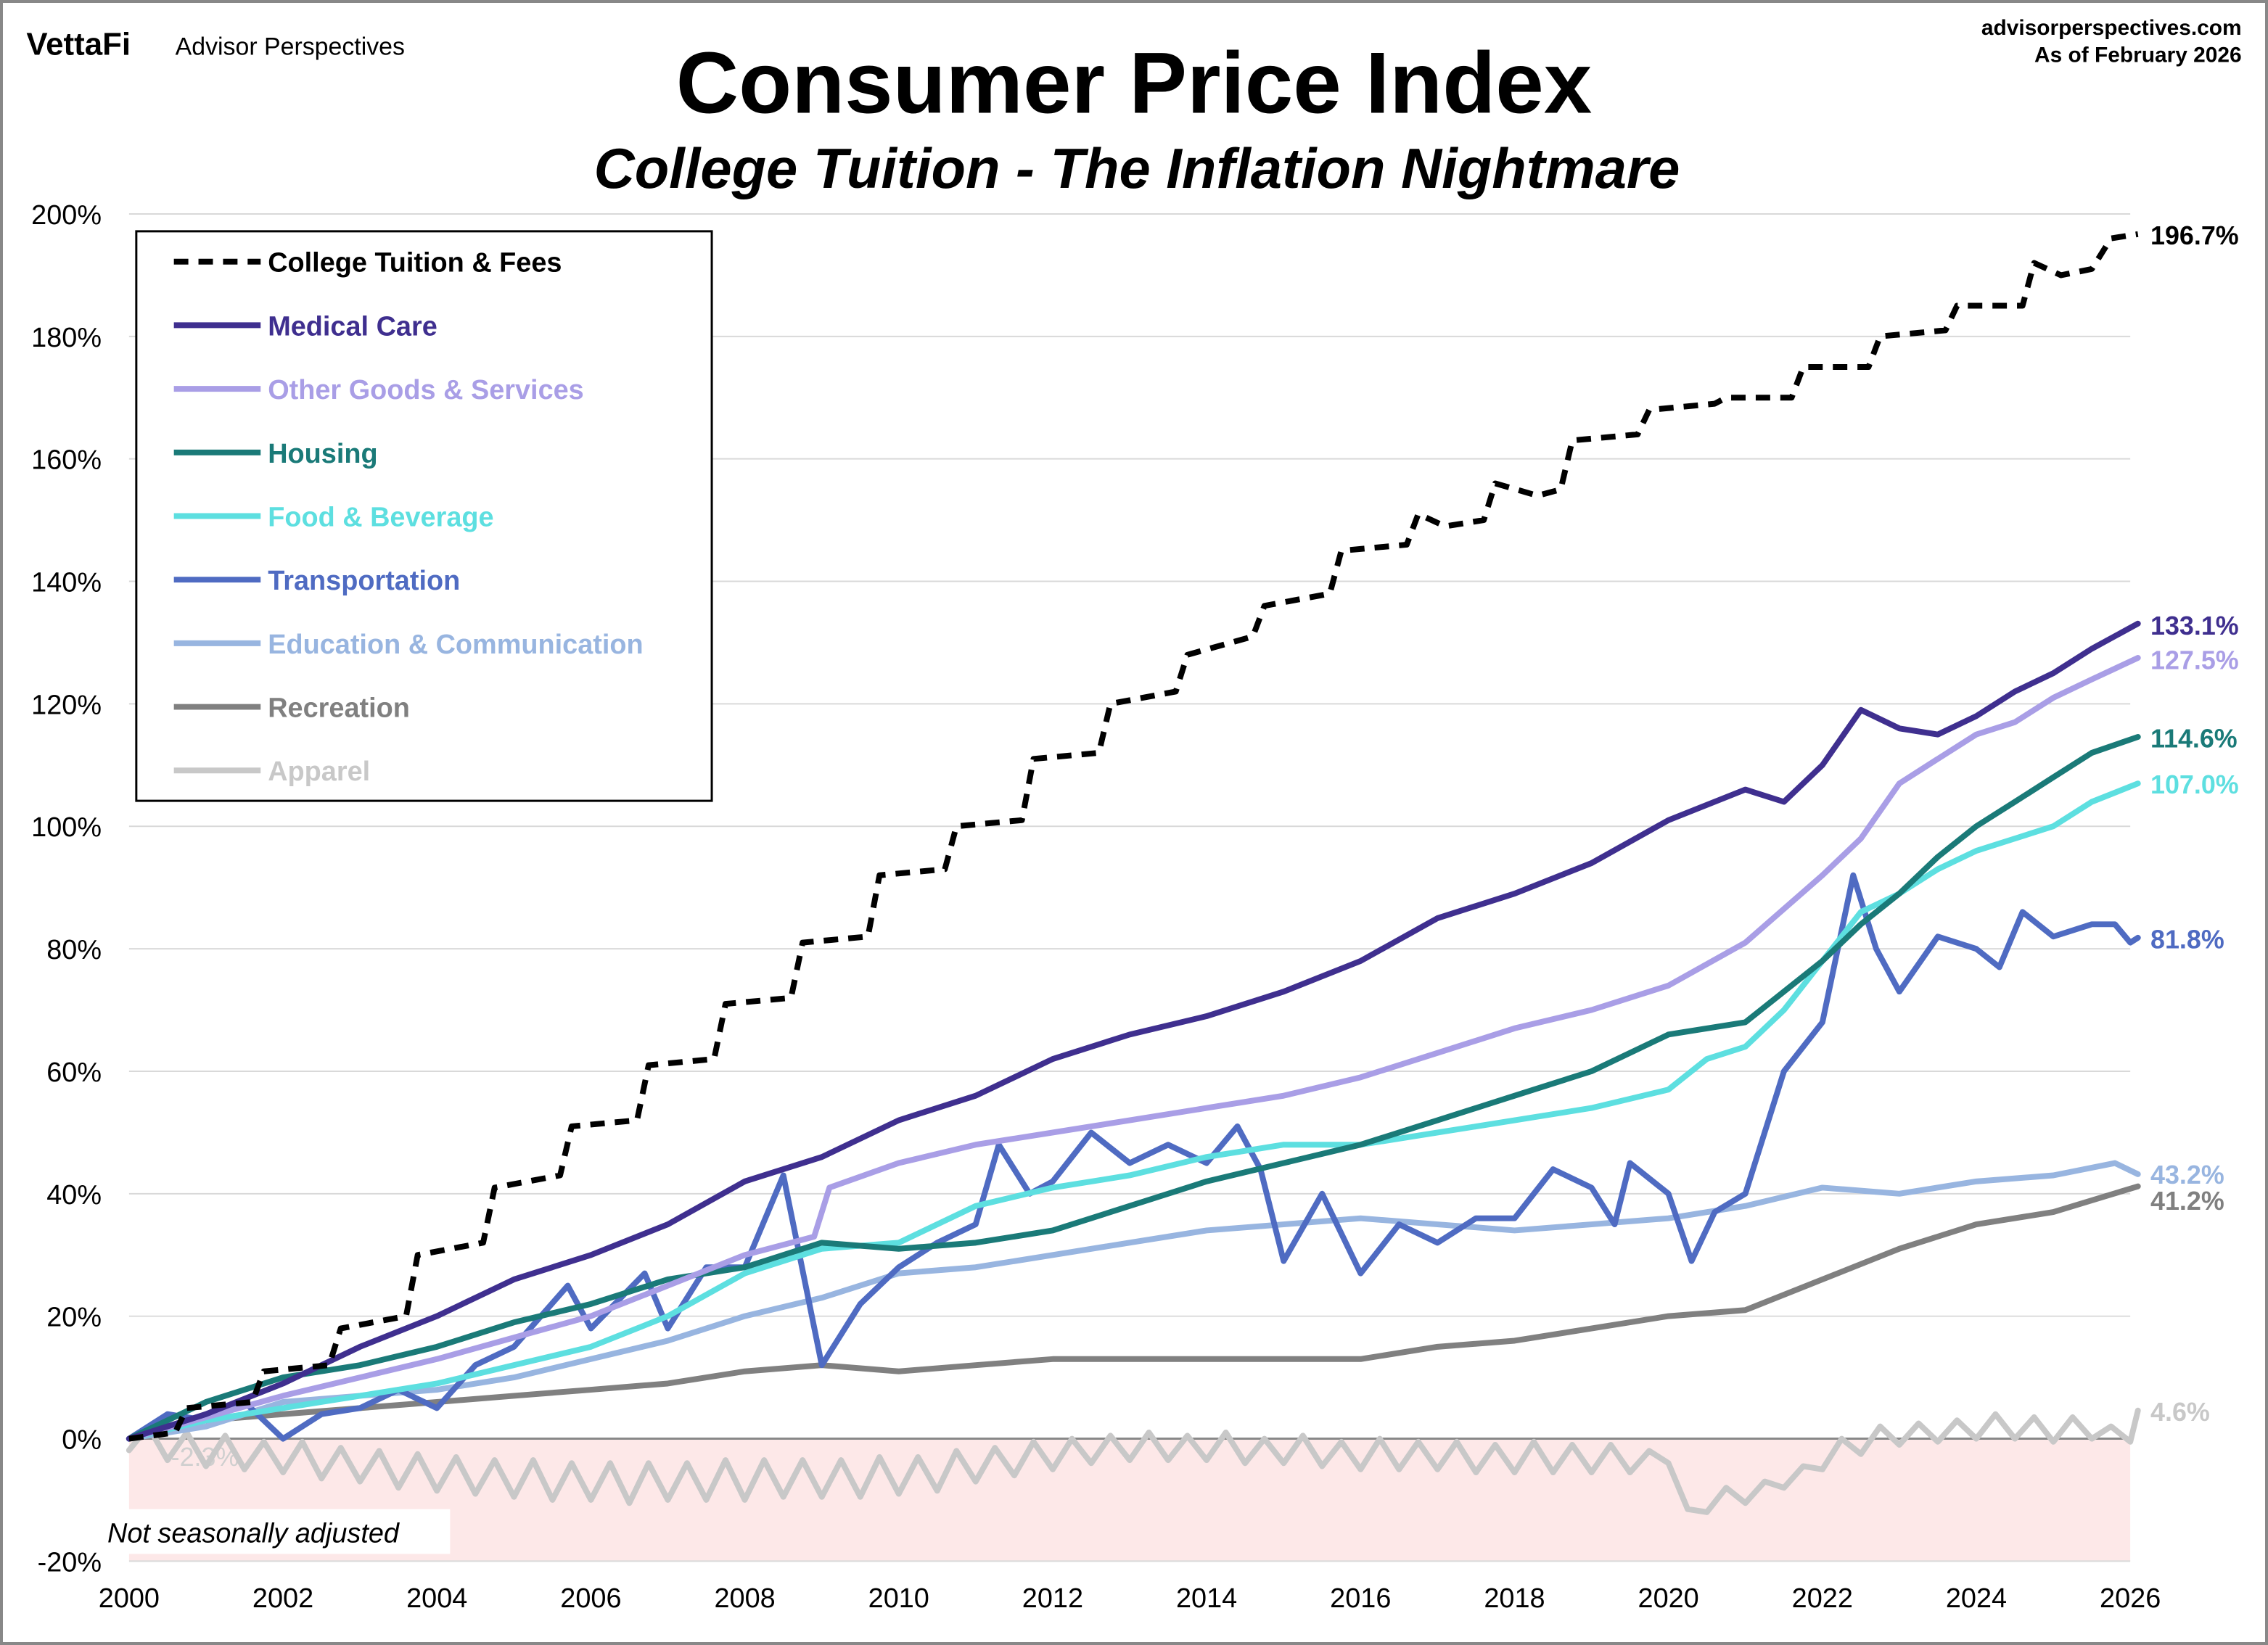 This screenshot has width=2268, height=1645. Describe the element at coordinates (282, 1598) in the screenshot. I see `x-tick-label: 2002` at that location.